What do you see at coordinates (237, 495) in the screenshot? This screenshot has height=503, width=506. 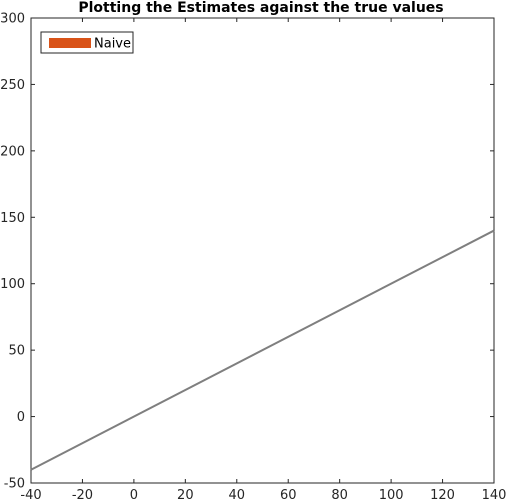 I see `x-tick-label: 40` at bounding box center [237, 495].